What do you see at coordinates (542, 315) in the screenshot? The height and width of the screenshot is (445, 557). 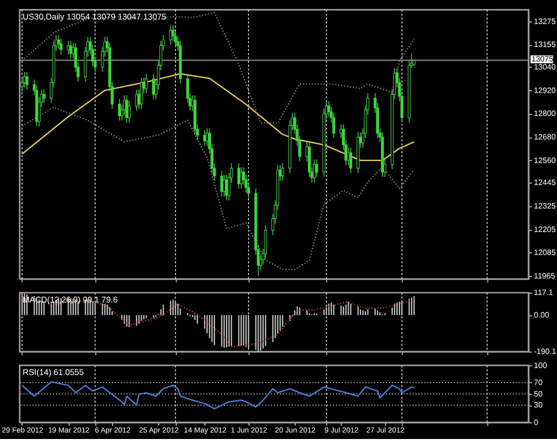 I see `y-tick-label: 0.00` at bounding box center [542, 315].